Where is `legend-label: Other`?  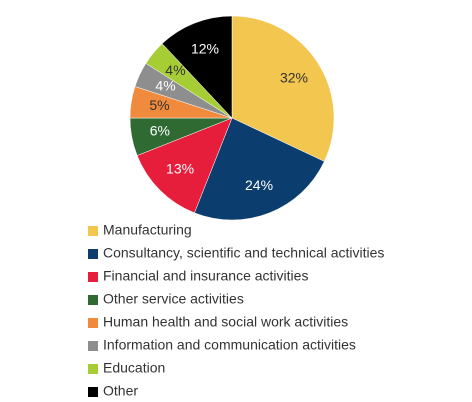
legend-label: Other is located at coordinates (120, 391).